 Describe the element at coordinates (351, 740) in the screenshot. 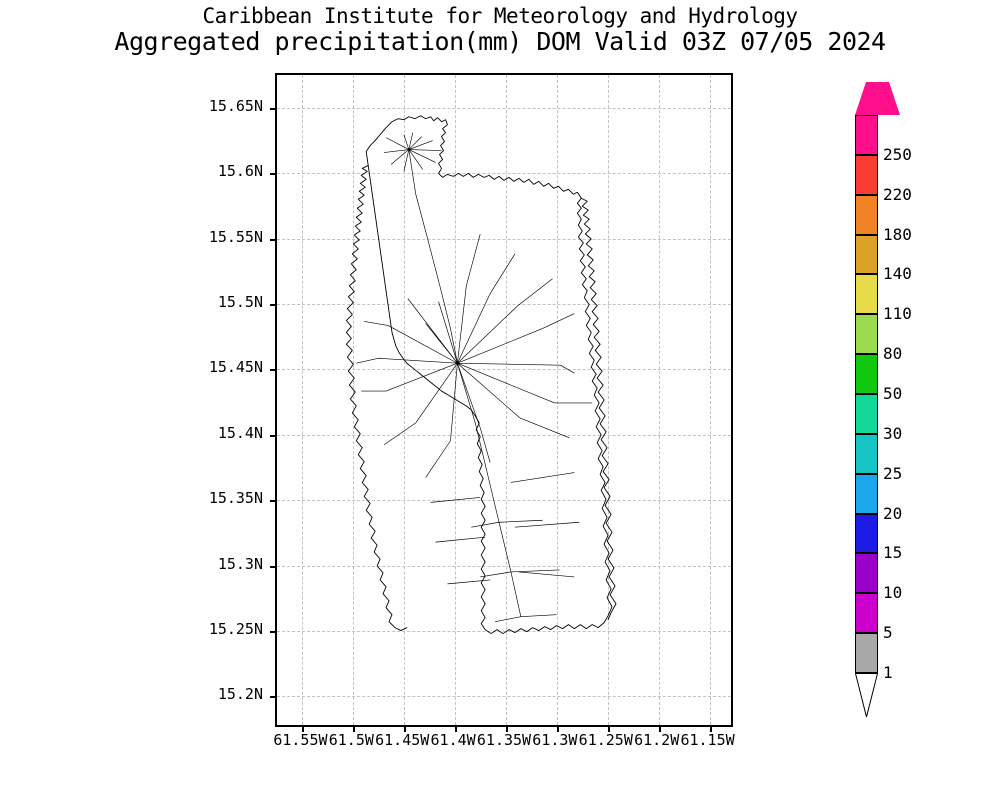

I see `x-axis-label: 61.5W` at that location.